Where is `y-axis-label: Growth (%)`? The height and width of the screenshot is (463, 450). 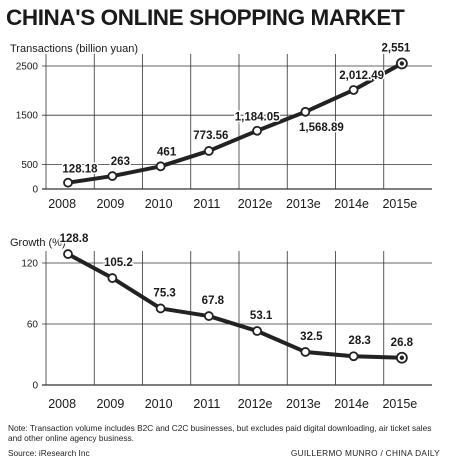
y-axis-label: Growth (%) is located at coordinates (38, 243).